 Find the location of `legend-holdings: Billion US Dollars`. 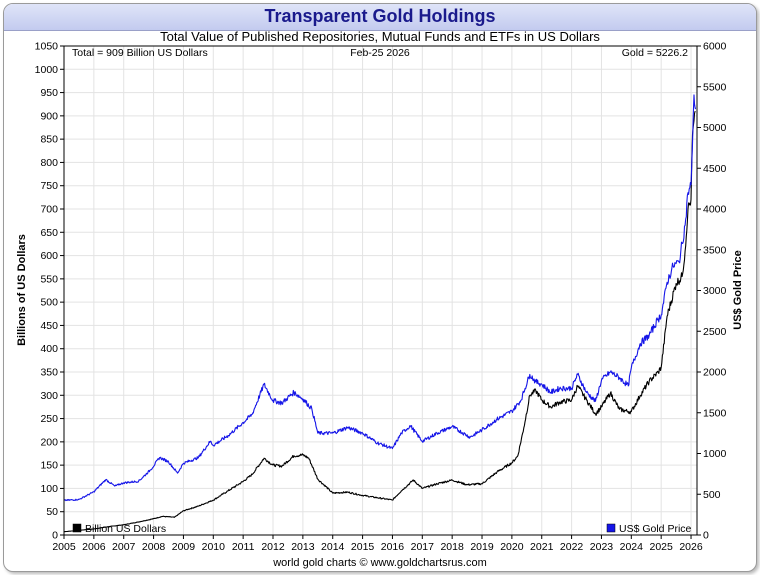

legend-holdings: Billion US Dollars is located at coordinates (119, 529).